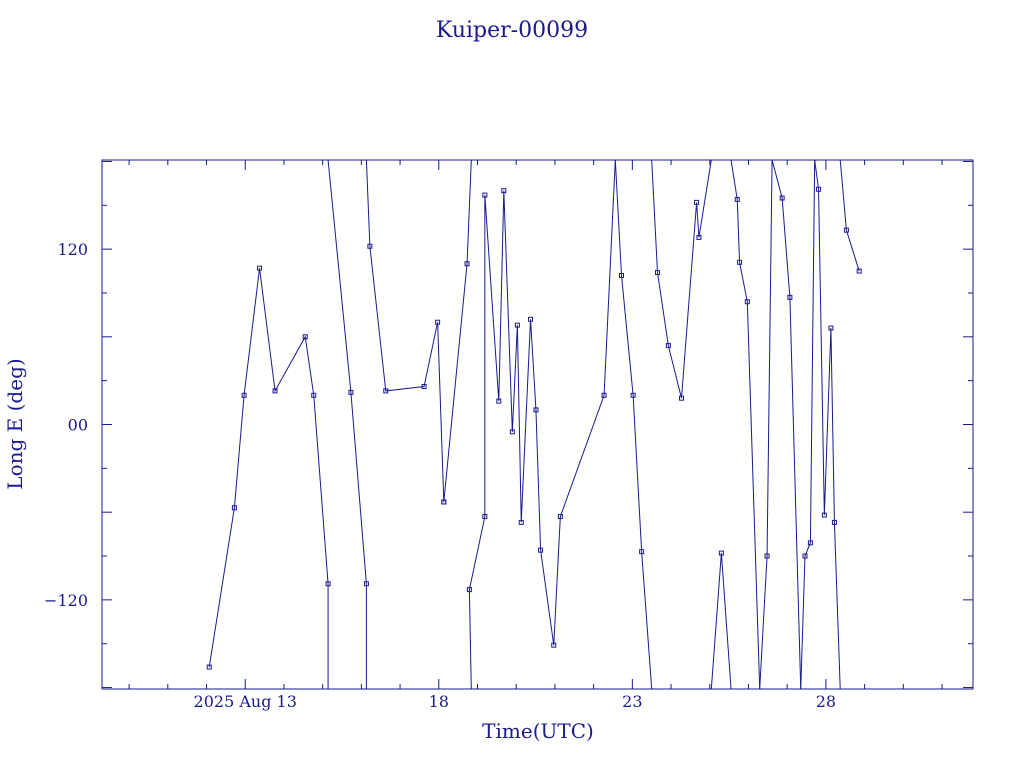 The width and height of the screenshot is (1024, 768). What do you see at coordinates (245, 701) in the screenshot?
I see `x-tick-label: 2025 Aug 13` at bounding box center [245, 701].